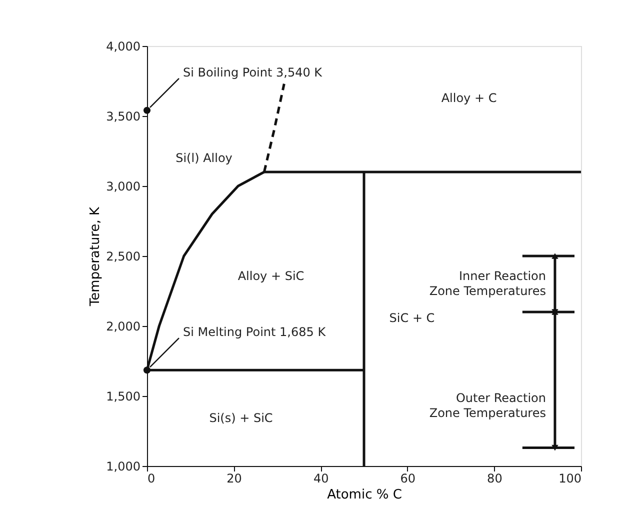 The image size is (637, 529). I want to click on y-tick-label: 3,500, so click(123, 117).